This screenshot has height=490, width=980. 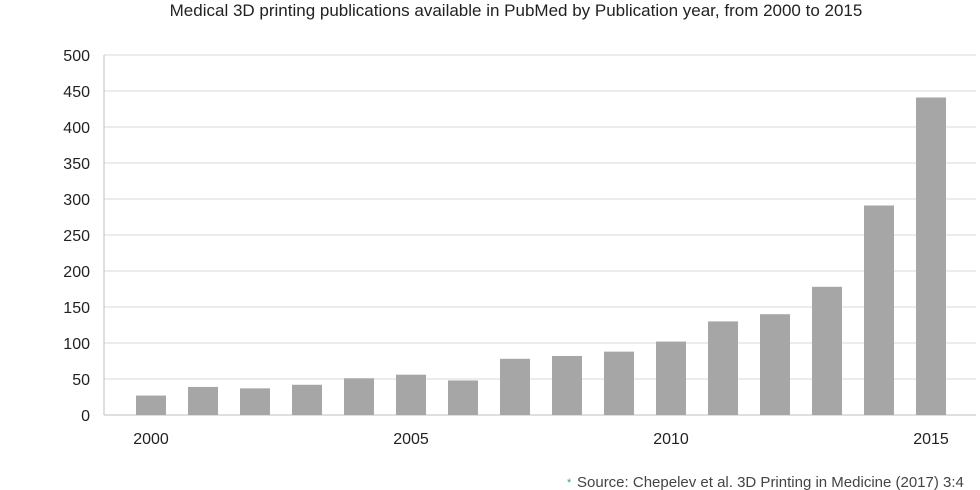 What do you see at coordinates (76, 200) in the screenshot?
I see `y-tick-label: 300` at bounding box center [76, 200].